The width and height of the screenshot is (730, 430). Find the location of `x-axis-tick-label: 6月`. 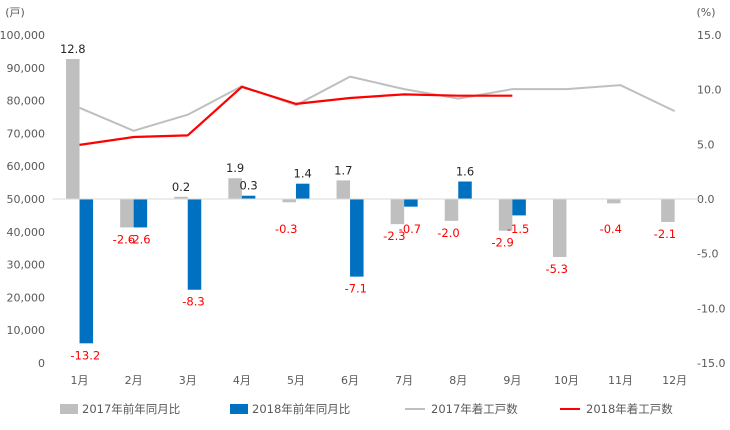

x-axis-tick-label: 6月 is located at coordinates (350, 380).